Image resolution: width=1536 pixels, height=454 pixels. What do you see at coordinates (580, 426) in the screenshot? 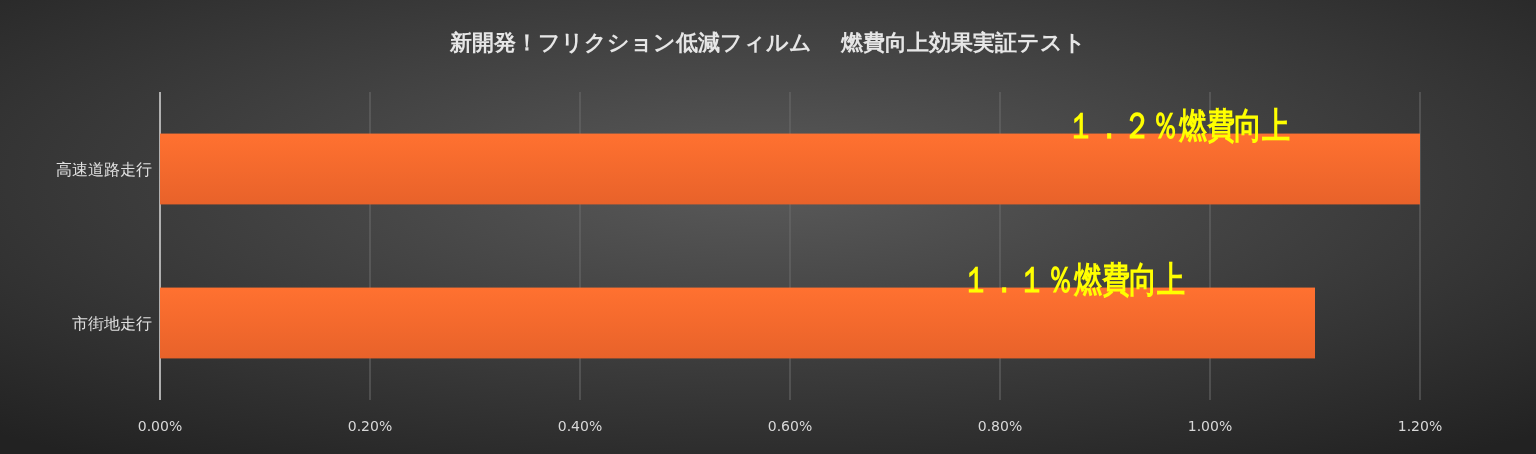
I see `x-tick-label: 0.40%` at bounding box center [580, 426].